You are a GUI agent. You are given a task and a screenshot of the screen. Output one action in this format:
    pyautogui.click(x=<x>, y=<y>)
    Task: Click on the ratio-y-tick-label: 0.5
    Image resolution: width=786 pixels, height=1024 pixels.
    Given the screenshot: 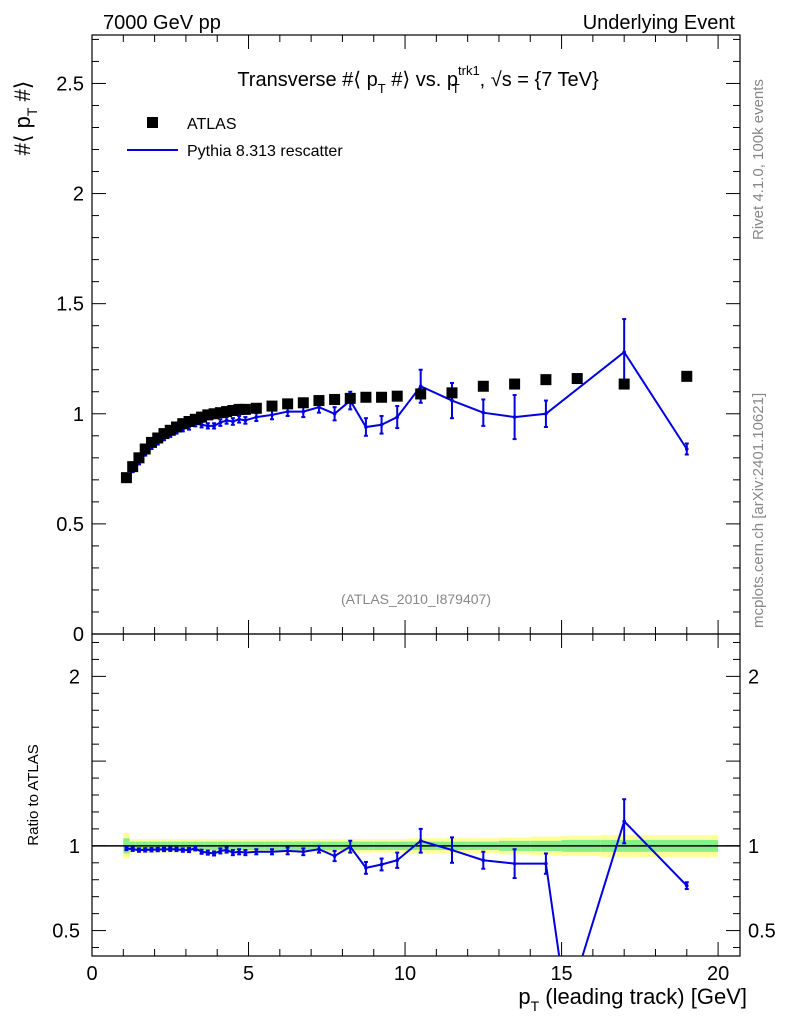 What is the action you would take?
    pyautogui.click(x=66, y=932)
    